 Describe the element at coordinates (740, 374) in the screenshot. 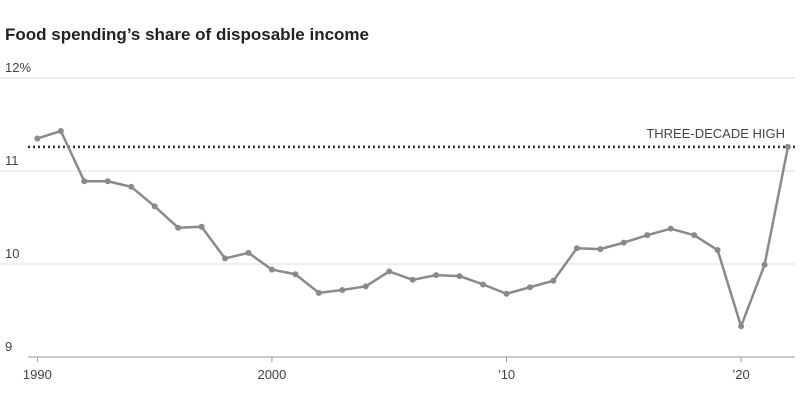

I see `x-tick-label: ’20` at that location.